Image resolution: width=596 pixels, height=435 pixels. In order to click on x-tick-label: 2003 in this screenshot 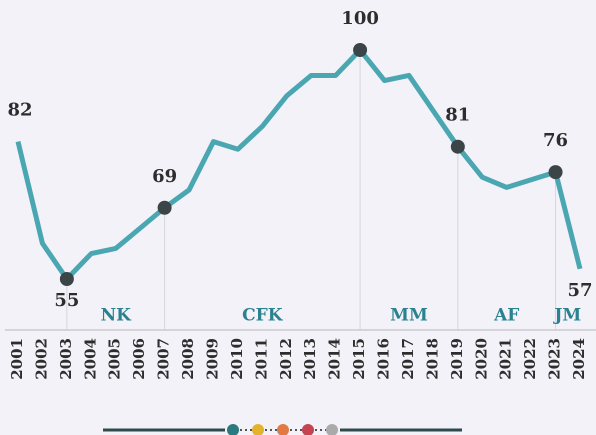, I will do `click(66, 359)`.